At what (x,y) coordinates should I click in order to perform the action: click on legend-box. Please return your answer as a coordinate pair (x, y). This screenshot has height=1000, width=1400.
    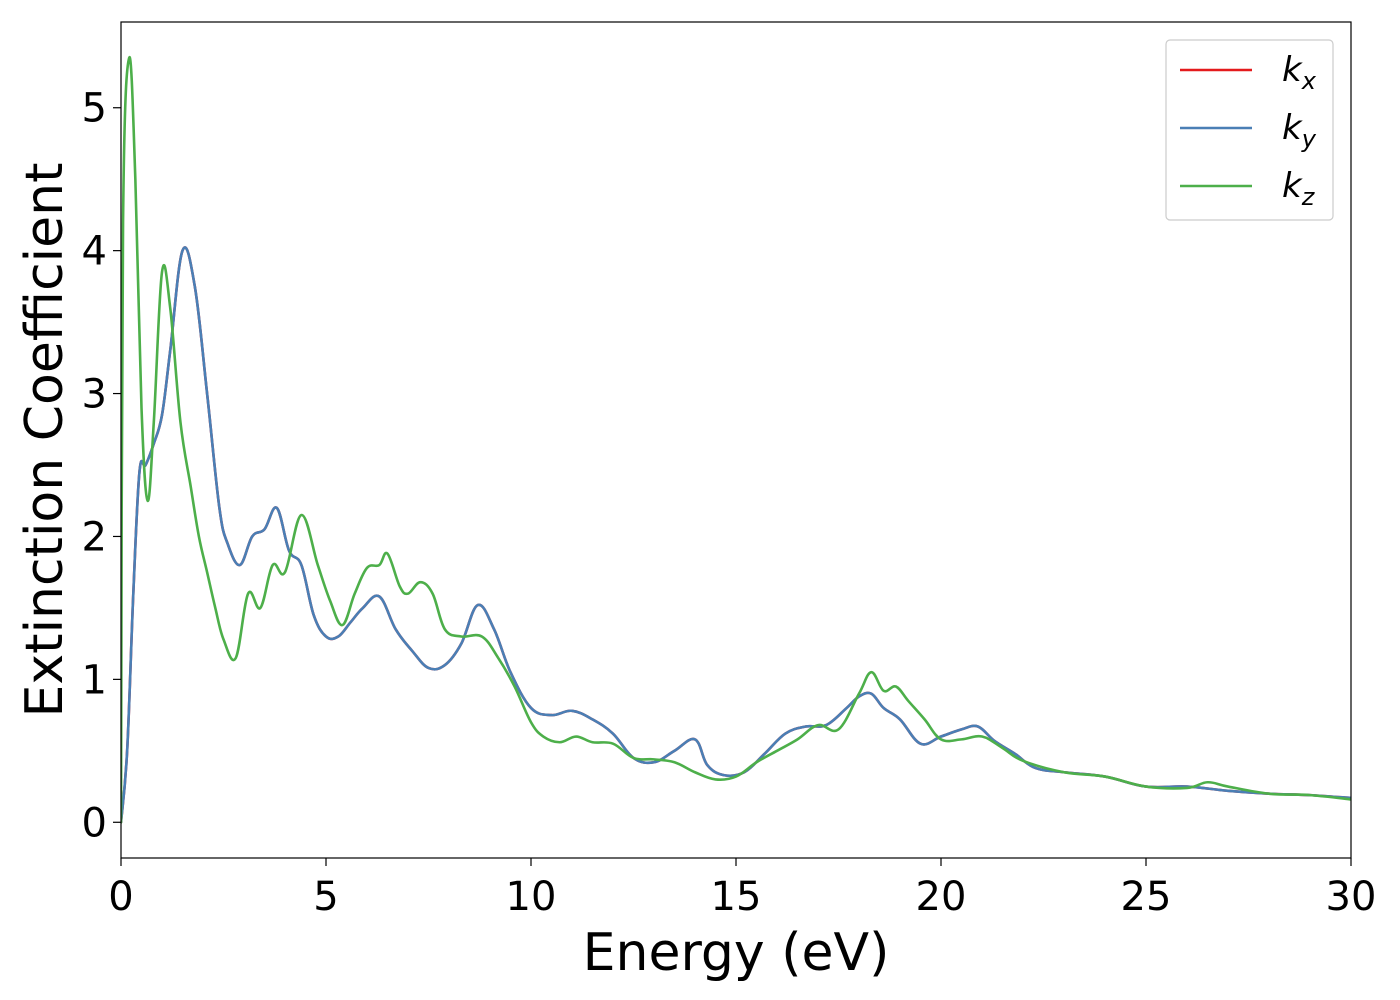
    Looking at the image, I should click on (1249, 130).